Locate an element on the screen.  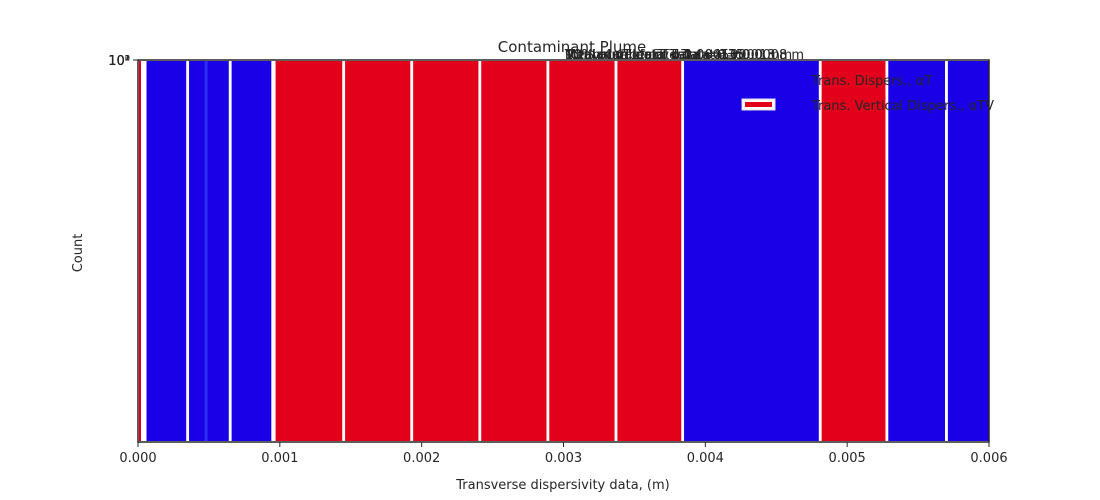
stat-annotation: Median value of αT data = 0.0008 m is located at coordinates (684, 55).